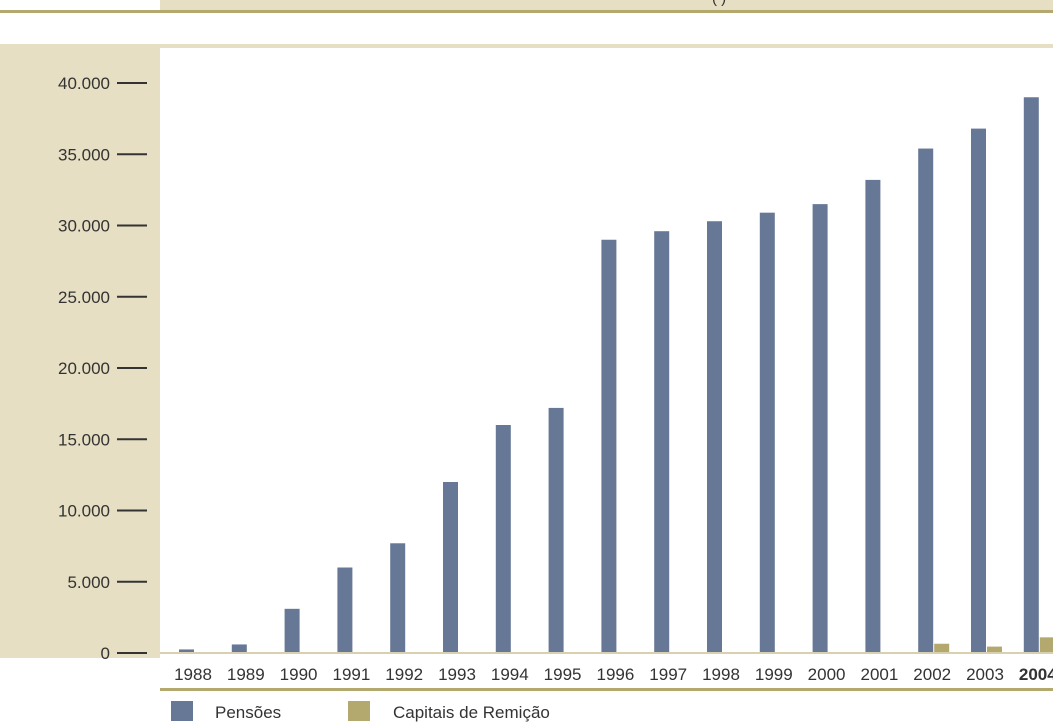  I want to click on legend-swatch-pensoes, so click(182, 711).